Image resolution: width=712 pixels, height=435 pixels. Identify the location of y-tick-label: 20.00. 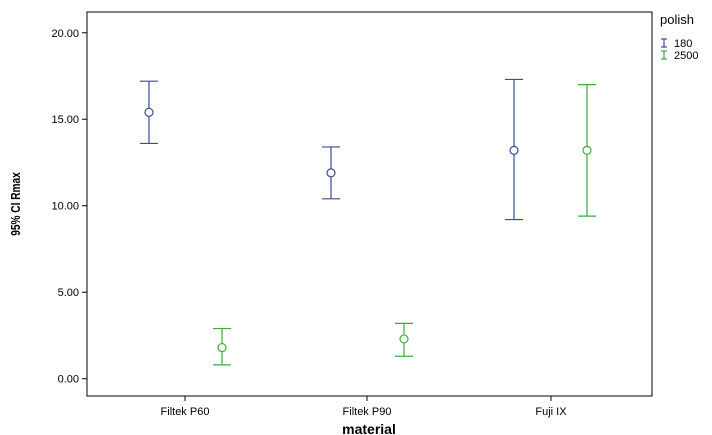
(65, 34).